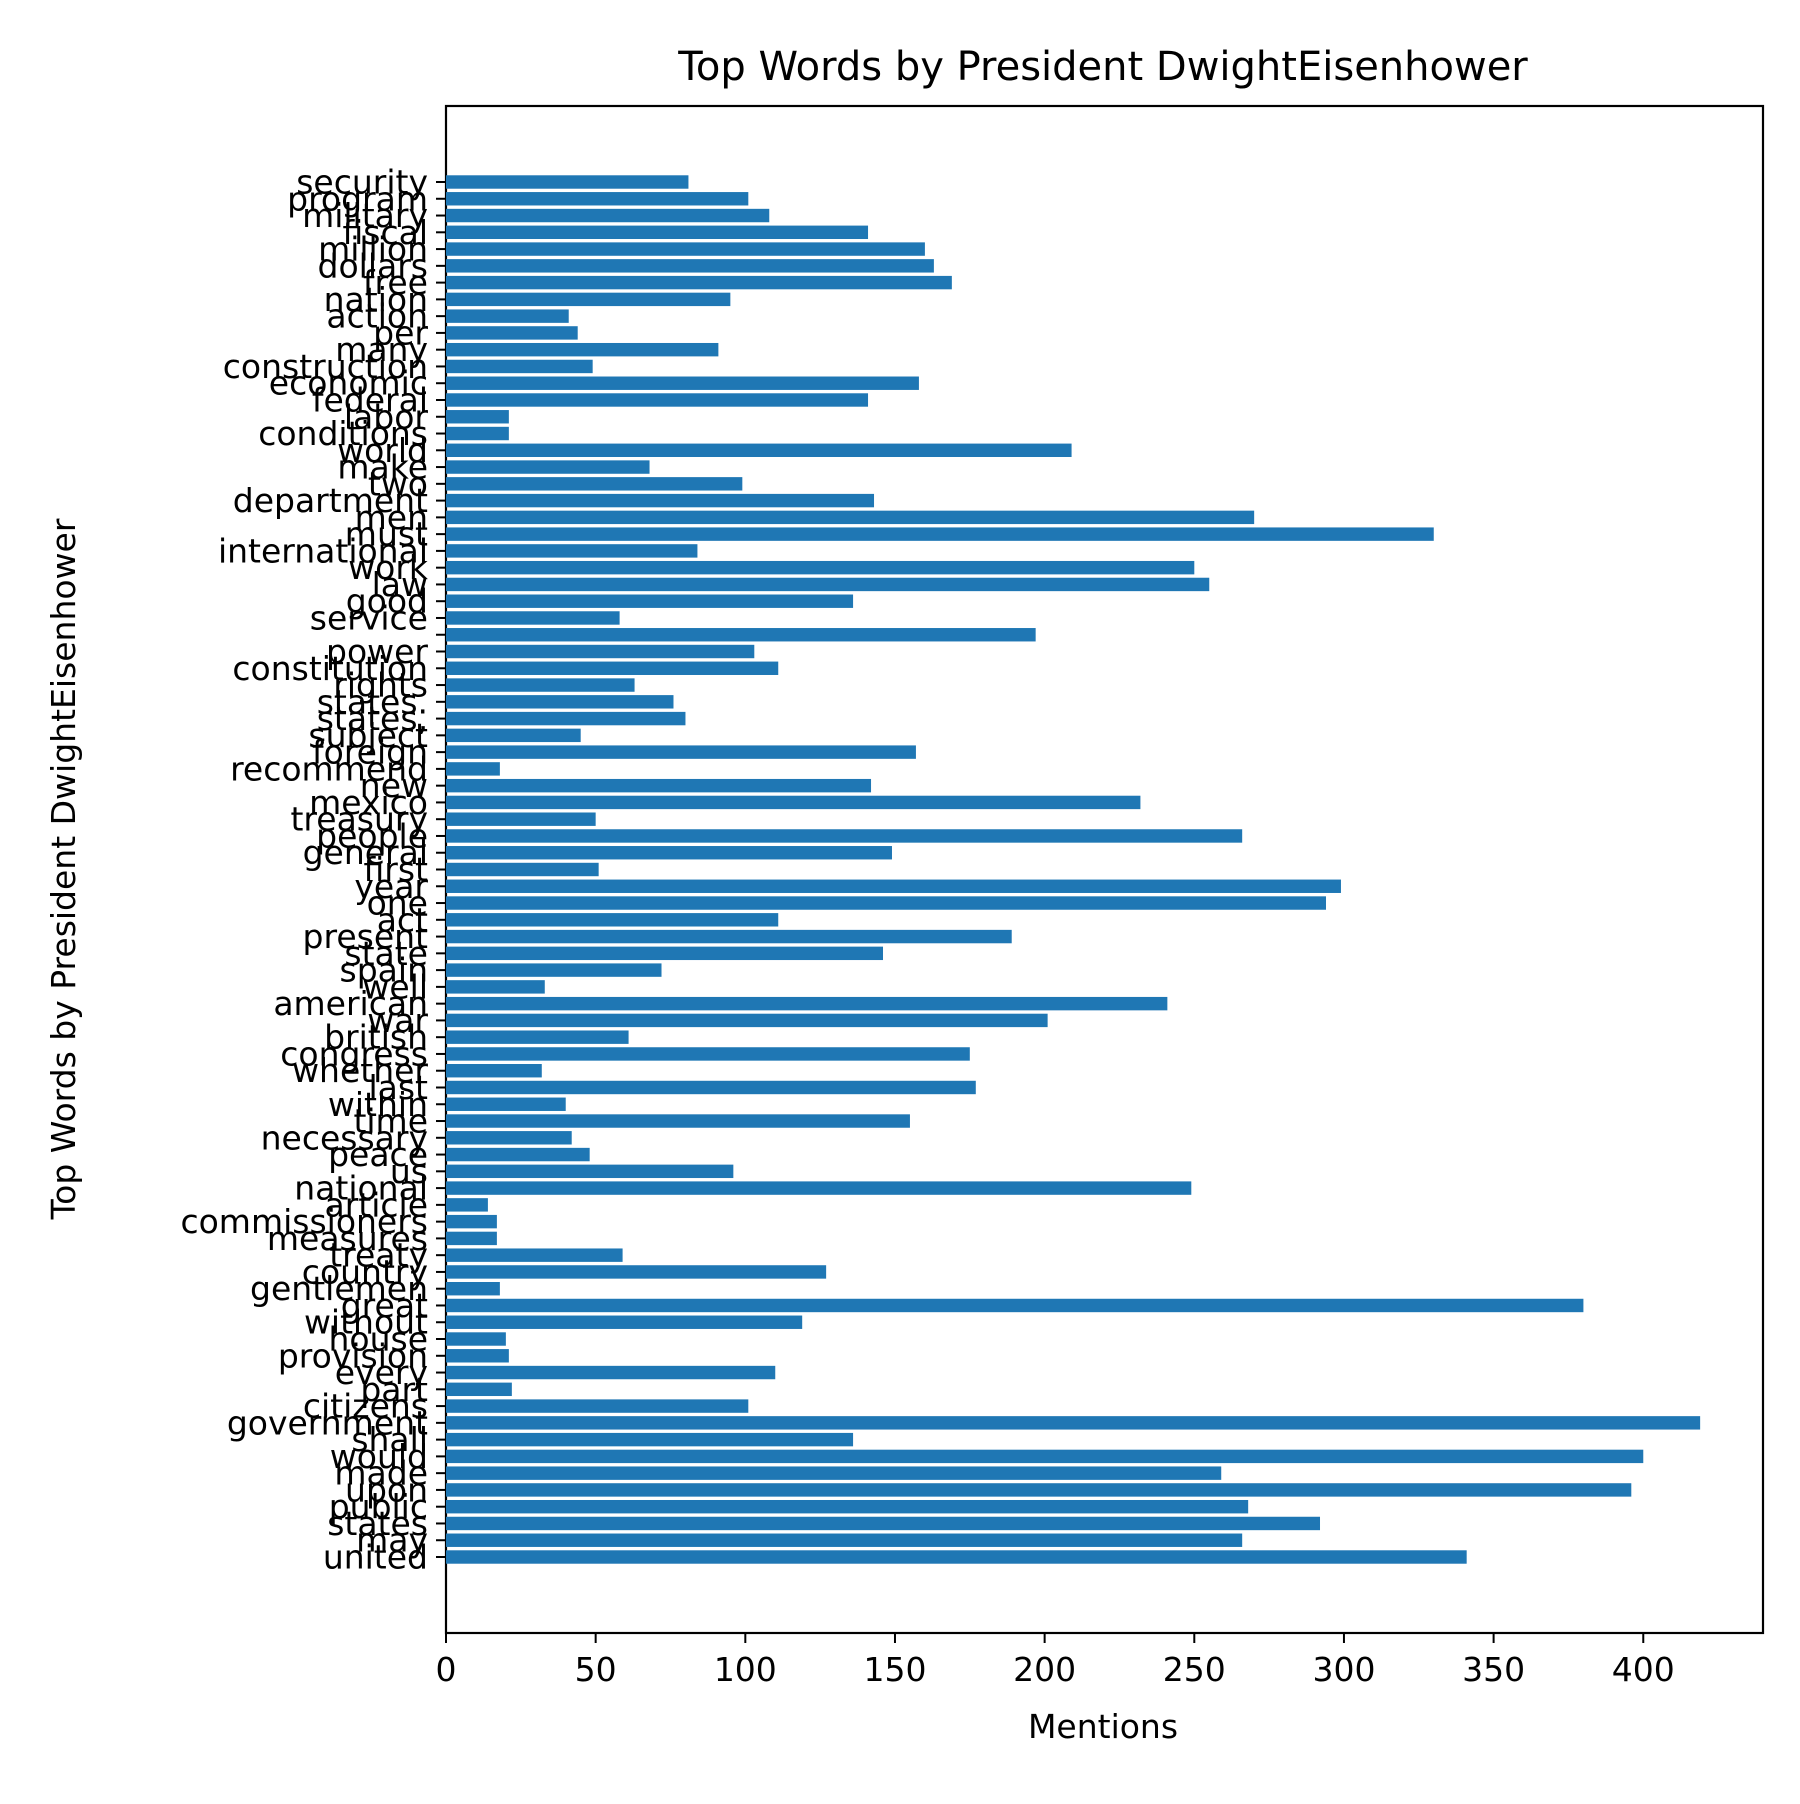  I want to click on x-axis-label: Mentions, so click(1103, 1726).